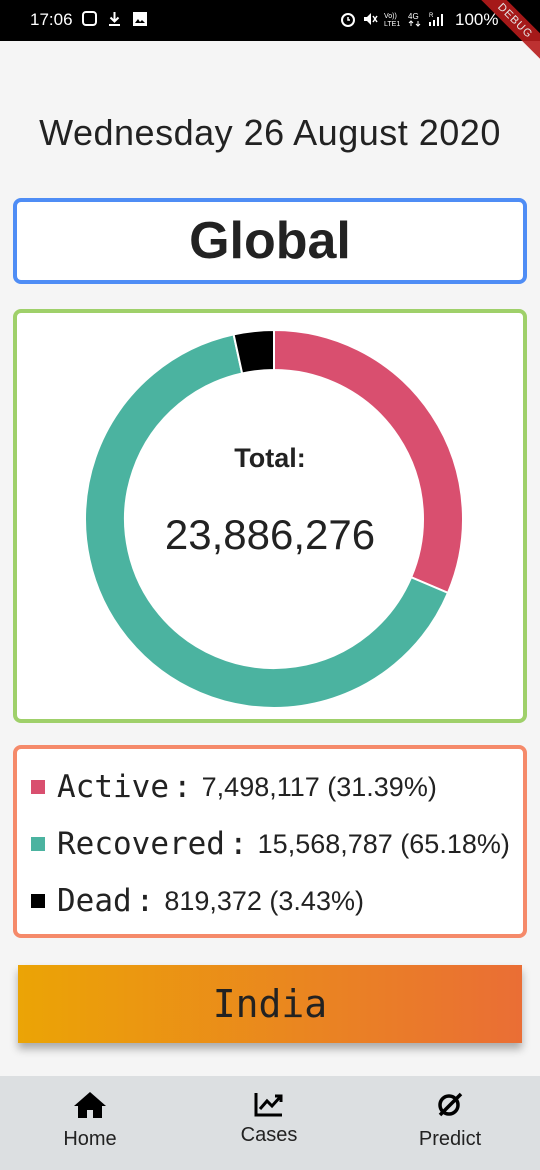  Describe the element at coordinates (436, 19) in the screenshot. I see `signal-icon: R` at that location.